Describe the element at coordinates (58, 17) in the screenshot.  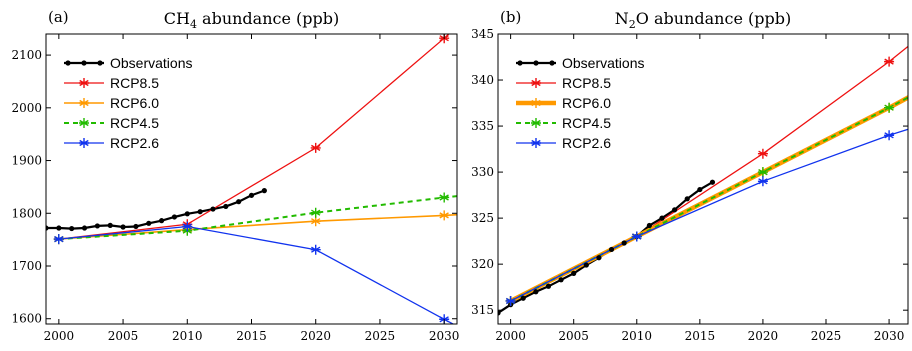
I see `panel-label: (a)` at that location.